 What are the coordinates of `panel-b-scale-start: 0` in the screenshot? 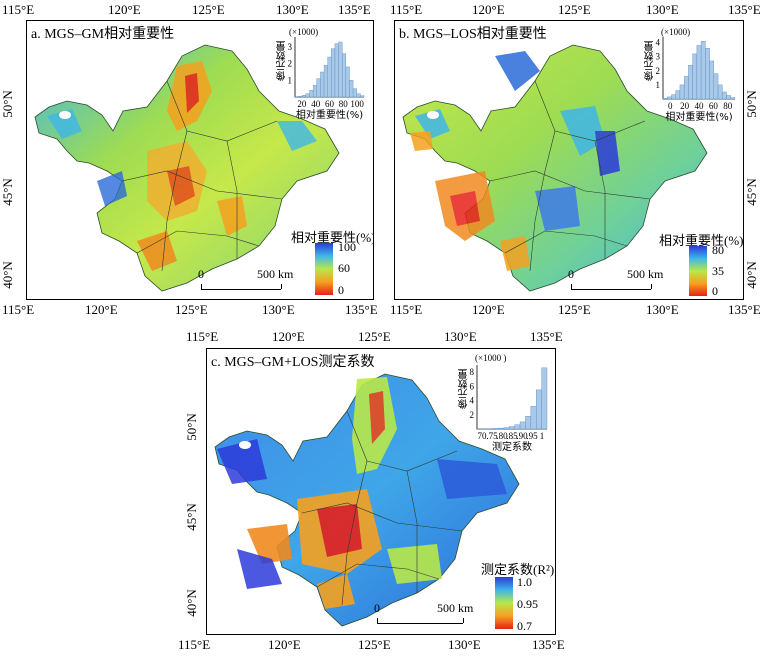 It's located at (571, 274).